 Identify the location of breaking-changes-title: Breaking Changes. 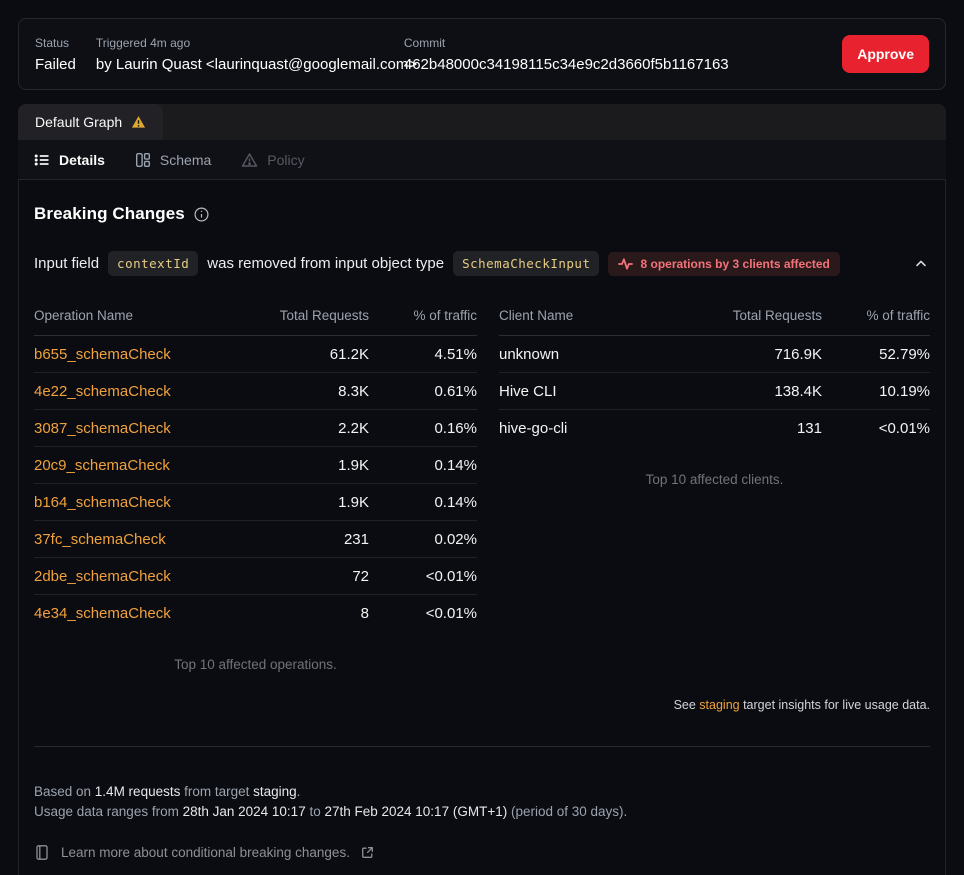
(109, 213).